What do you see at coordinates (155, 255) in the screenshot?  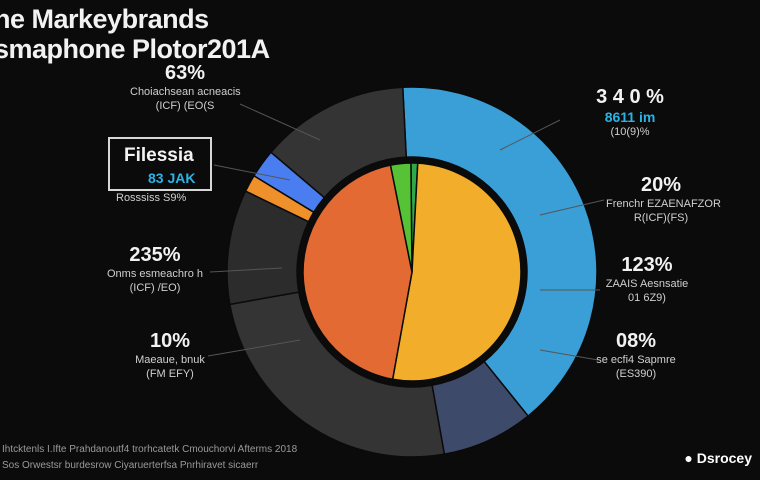 I see `label-mid-left-pct: 235%` at bounding box center [155, 255].